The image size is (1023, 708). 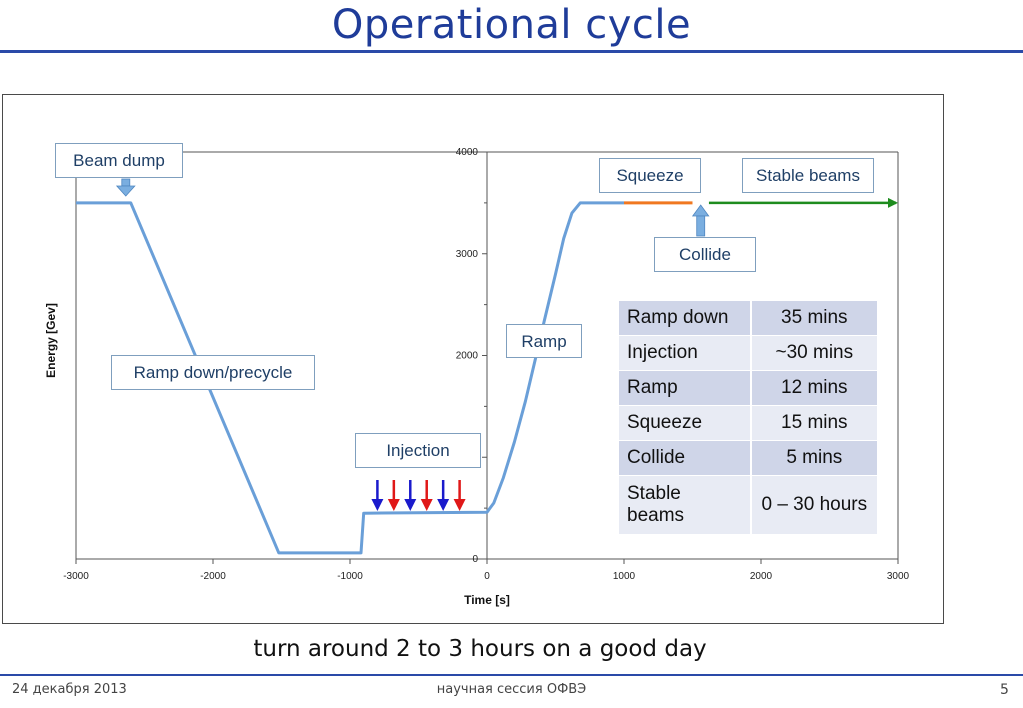 I want to click on x-tick-label: -1000, so click(x=350, y=576).